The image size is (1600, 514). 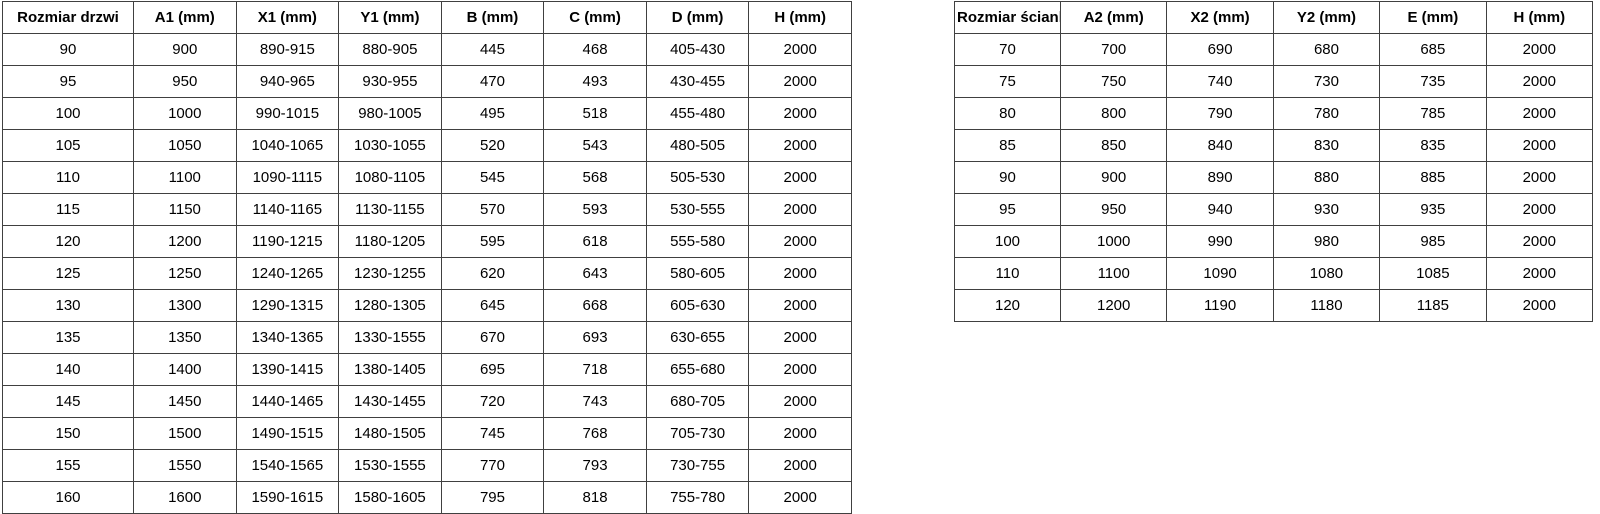 What do you see at coordinates (390, 465) in the screenshot?
I see `table-cell: 1530-1555` at bounding box center [390, 465].